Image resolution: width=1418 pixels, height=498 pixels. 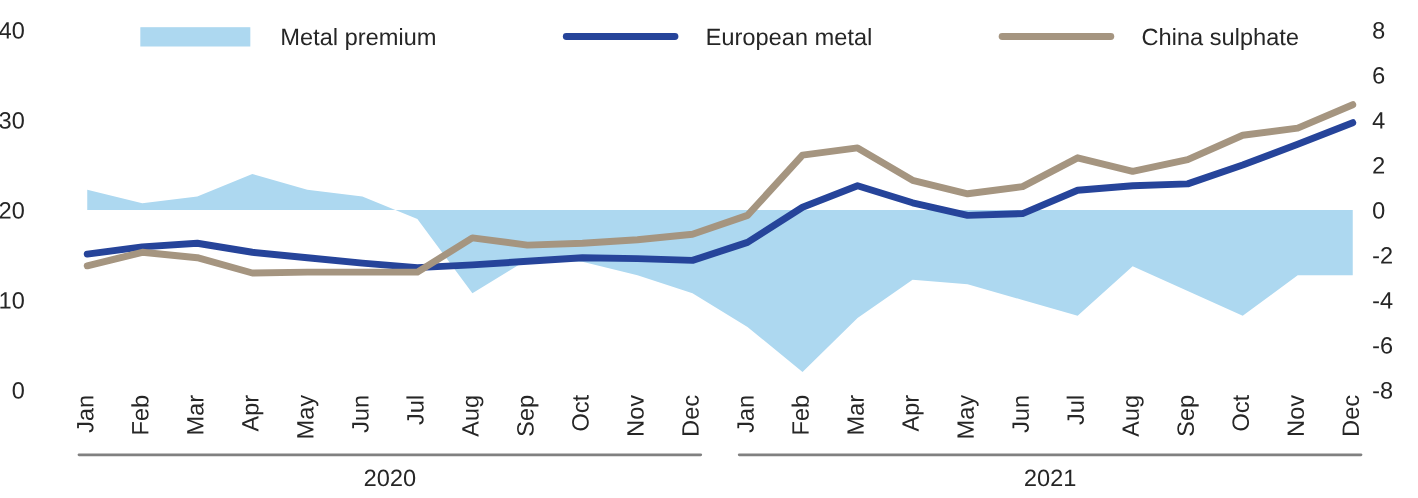 What do you see at coordinates (12, 300) in the screenshot?
I see `y-tick-label: 10` at bounding box center [12, 300].